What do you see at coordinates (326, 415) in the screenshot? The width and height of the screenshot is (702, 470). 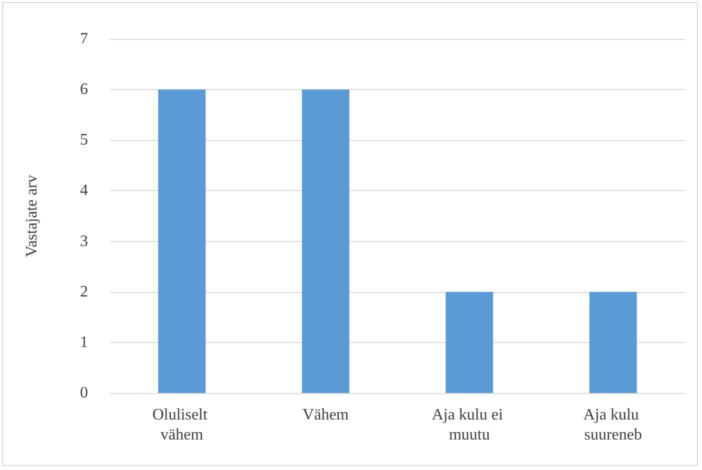 I see `x-tick-label: Vähem` at bounding box center [326, 415].